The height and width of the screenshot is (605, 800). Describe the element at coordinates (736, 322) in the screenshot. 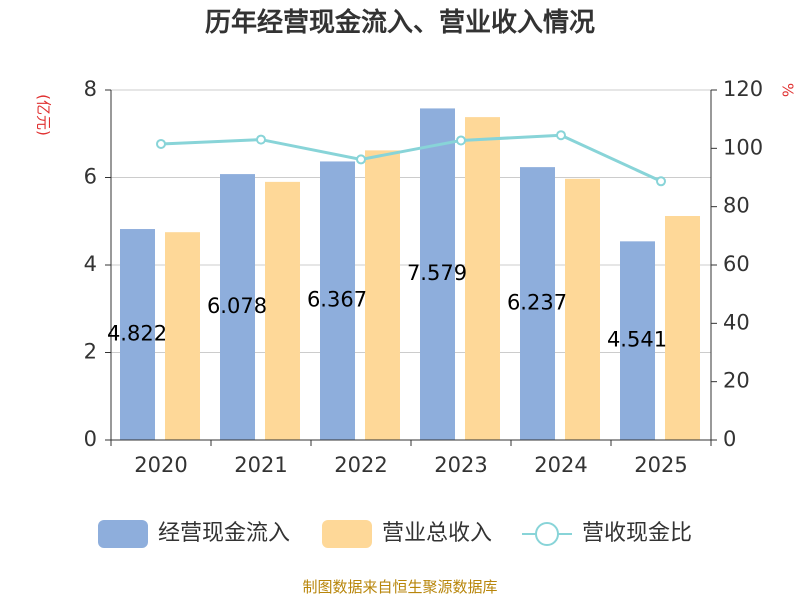

I see `right-tick-label: 40` at that location.